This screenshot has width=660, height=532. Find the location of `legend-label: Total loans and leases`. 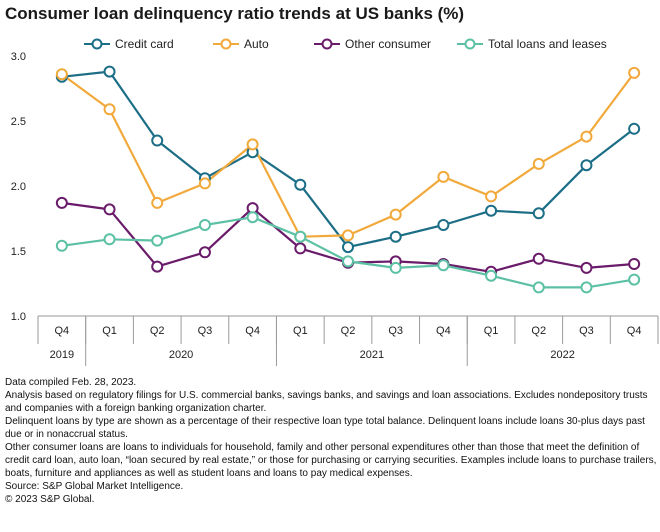

legend-label: Total loans and leases is located at coordinates (547, 44).